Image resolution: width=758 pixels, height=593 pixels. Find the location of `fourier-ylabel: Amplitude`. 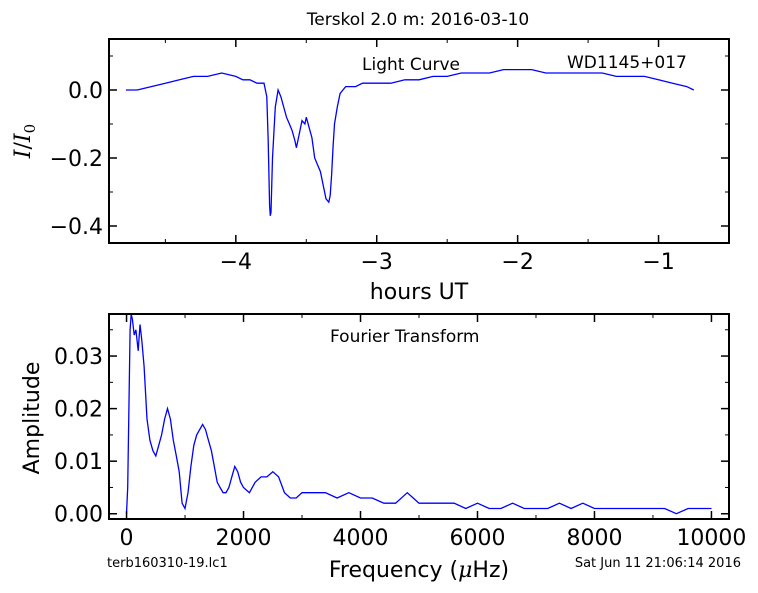

fourier-ylabel: Amplitude is located at coordinates (32, 418).